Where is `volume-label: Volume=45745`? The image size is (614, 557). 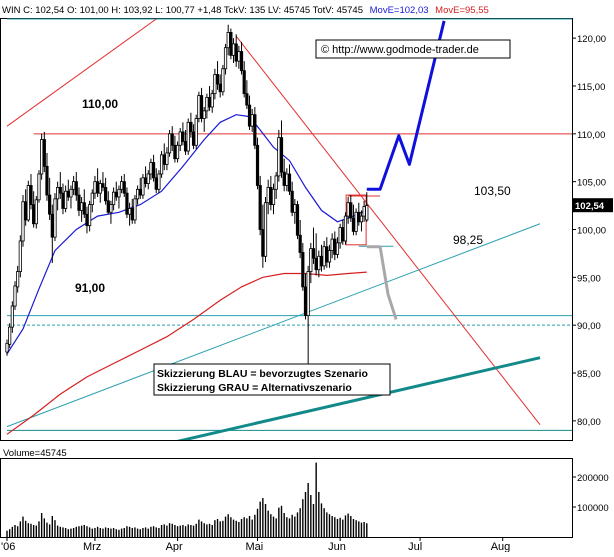
volume-label: Volume=45745 is located at coordinates (35, 453).